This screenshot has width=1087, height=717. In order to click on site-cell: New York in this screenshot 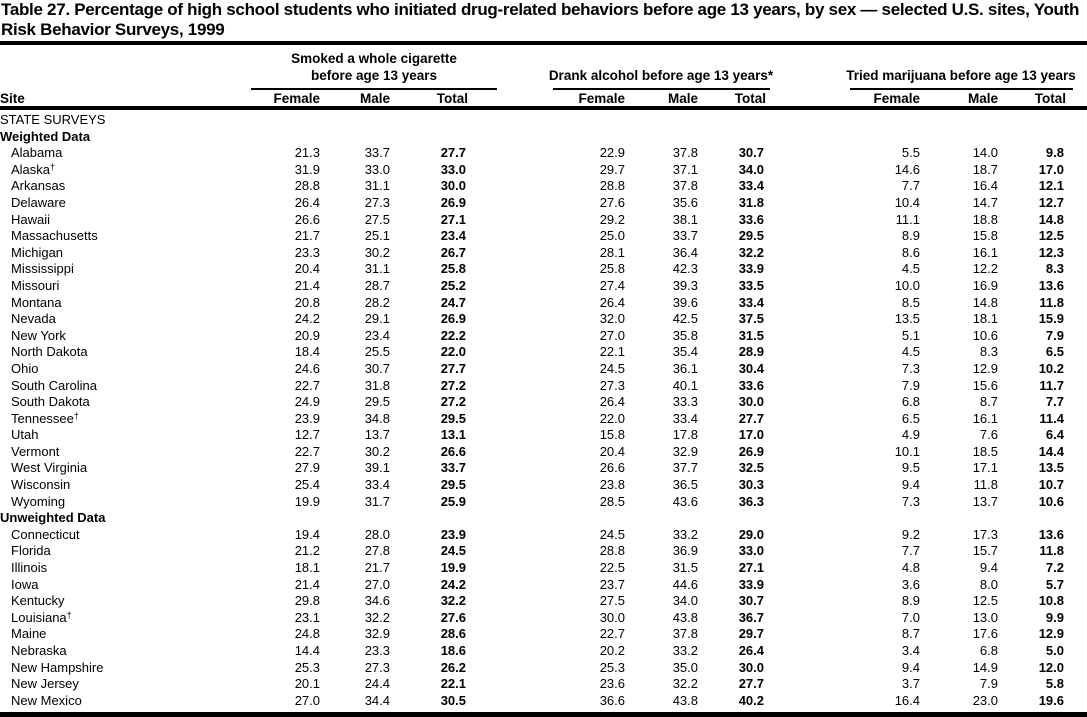, I will do `click(38, 335)`.